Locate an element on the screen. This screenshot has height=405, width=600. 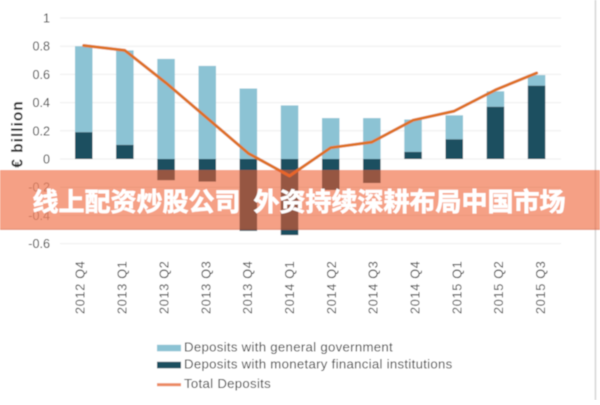
svg-text: 0.8 is located at coordinates (41, 47).